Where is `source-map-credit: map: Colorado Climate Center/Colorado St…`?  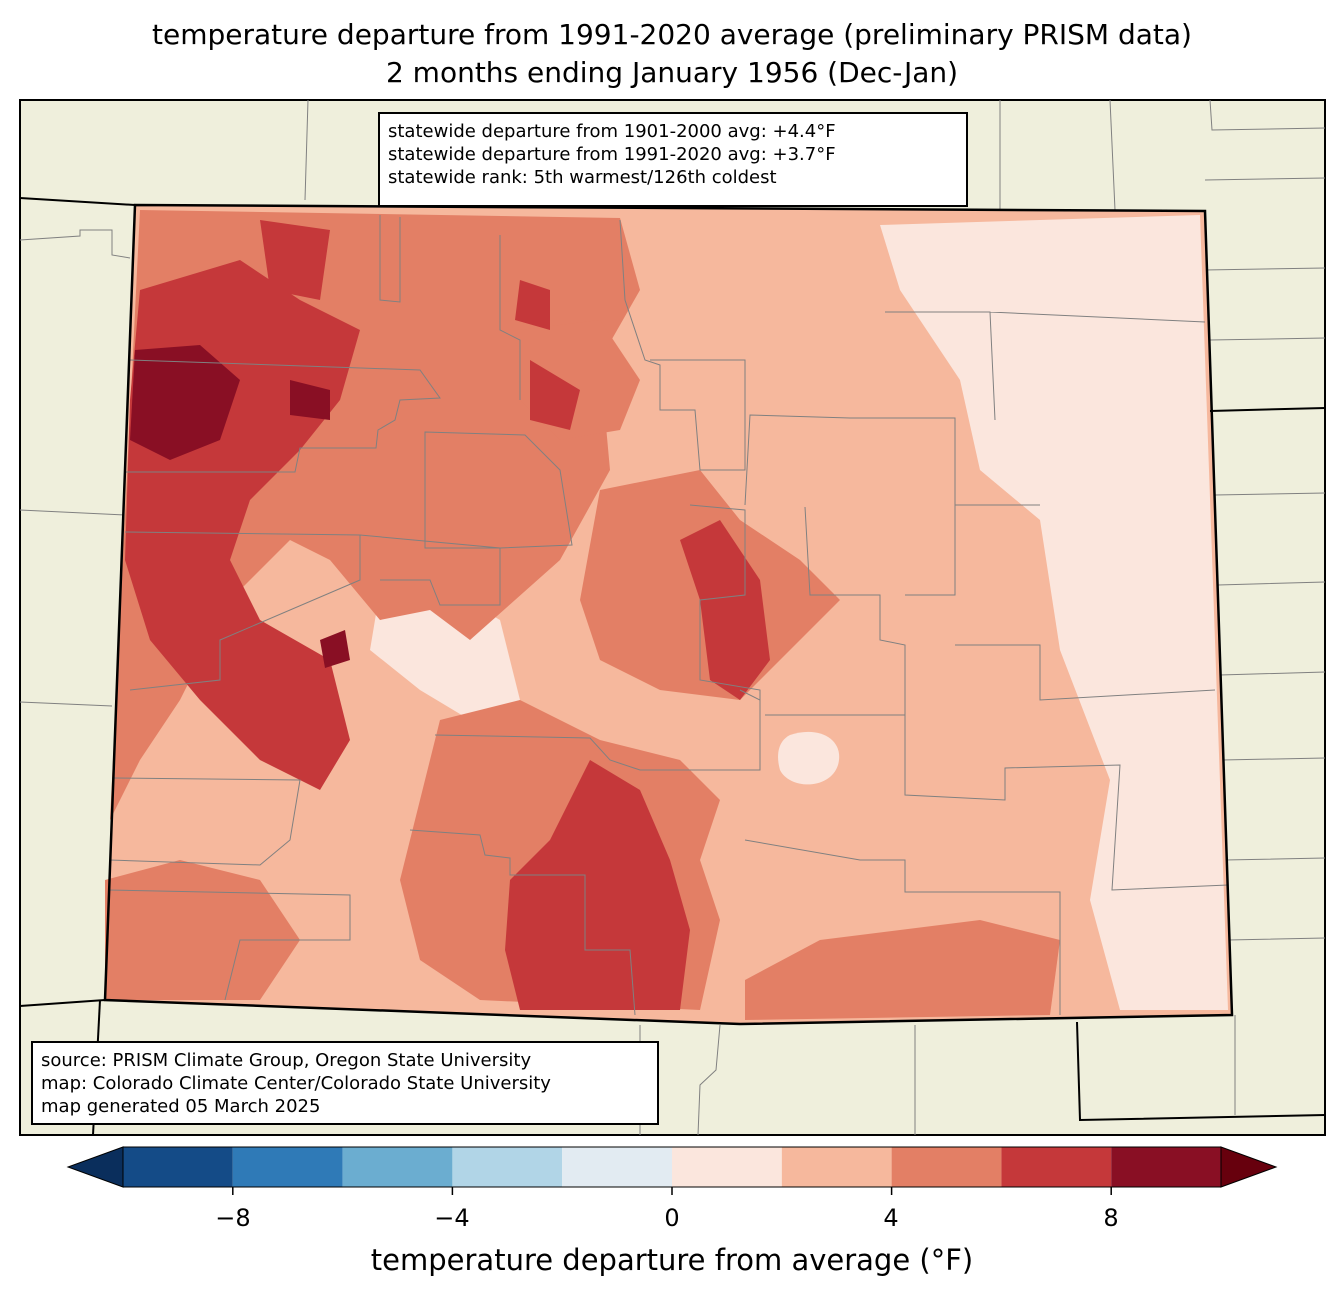 source-map-credit: map: Colorado Climate Center/Colorado St… is located at coordinates (296, 1083).